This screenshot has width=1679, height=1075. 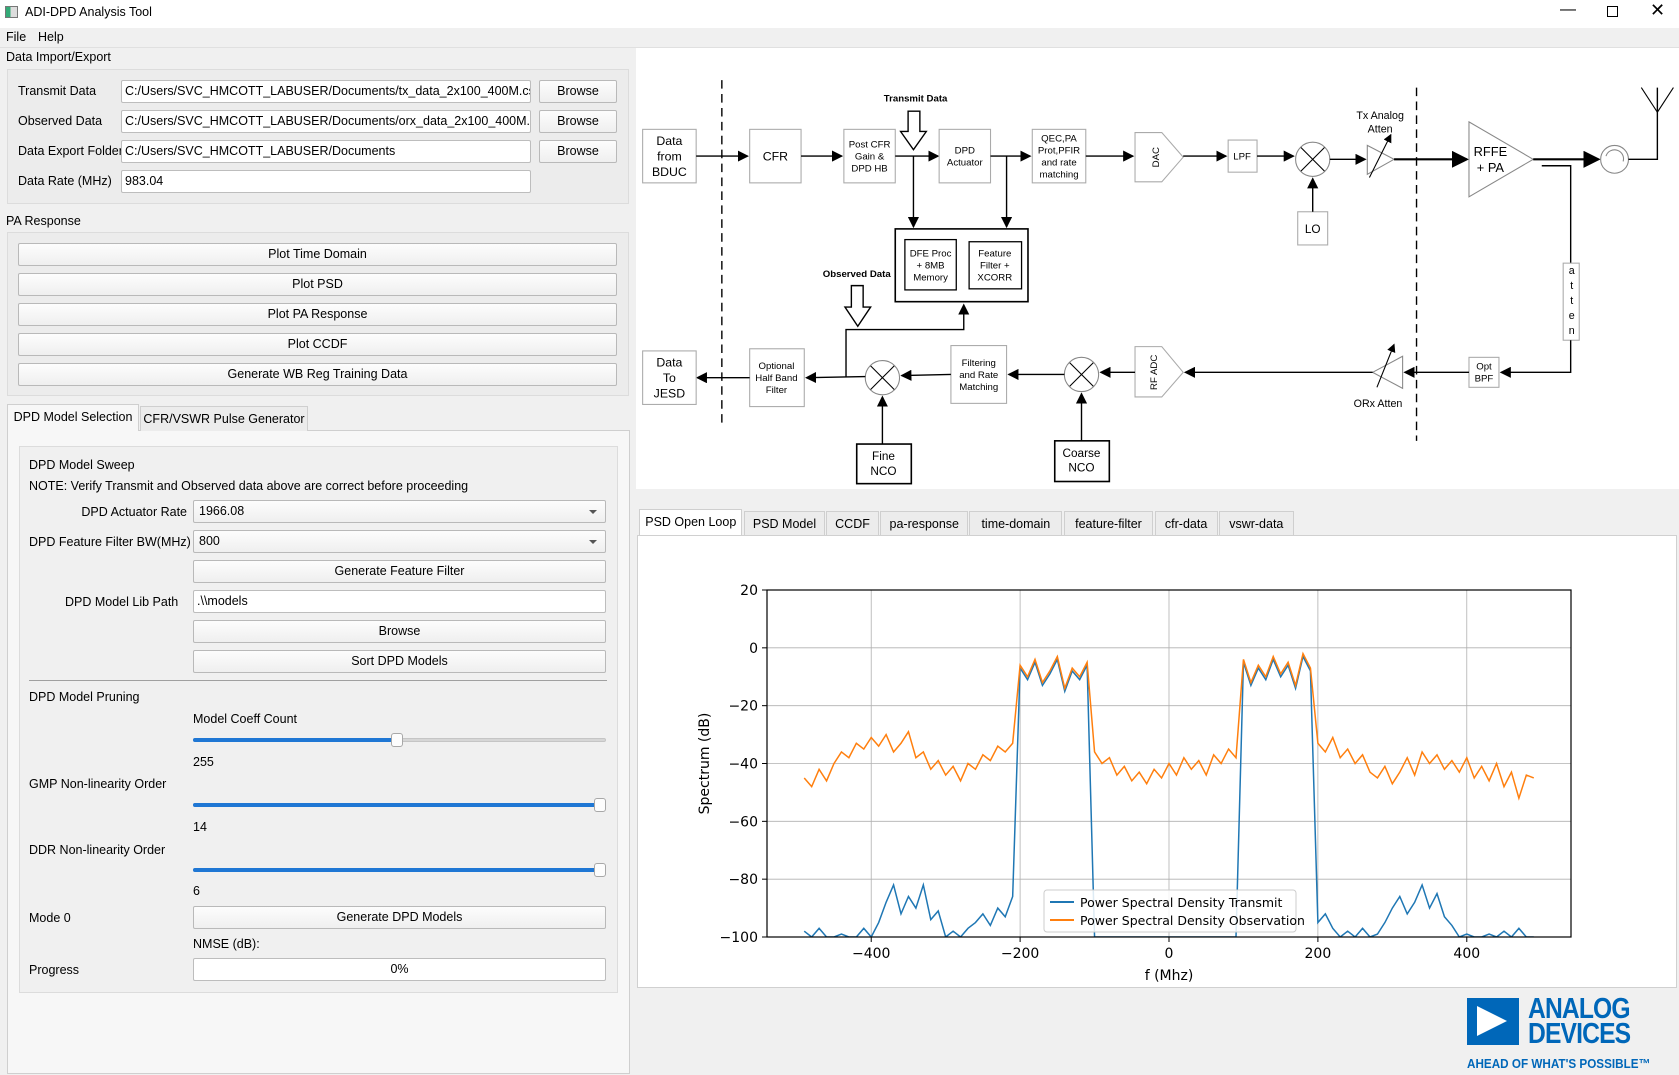 What do you see at coordinates (1484, 367) in the screenshot?
I see `opt-bpf-label: Opt` at bounding box center [1484, 367].